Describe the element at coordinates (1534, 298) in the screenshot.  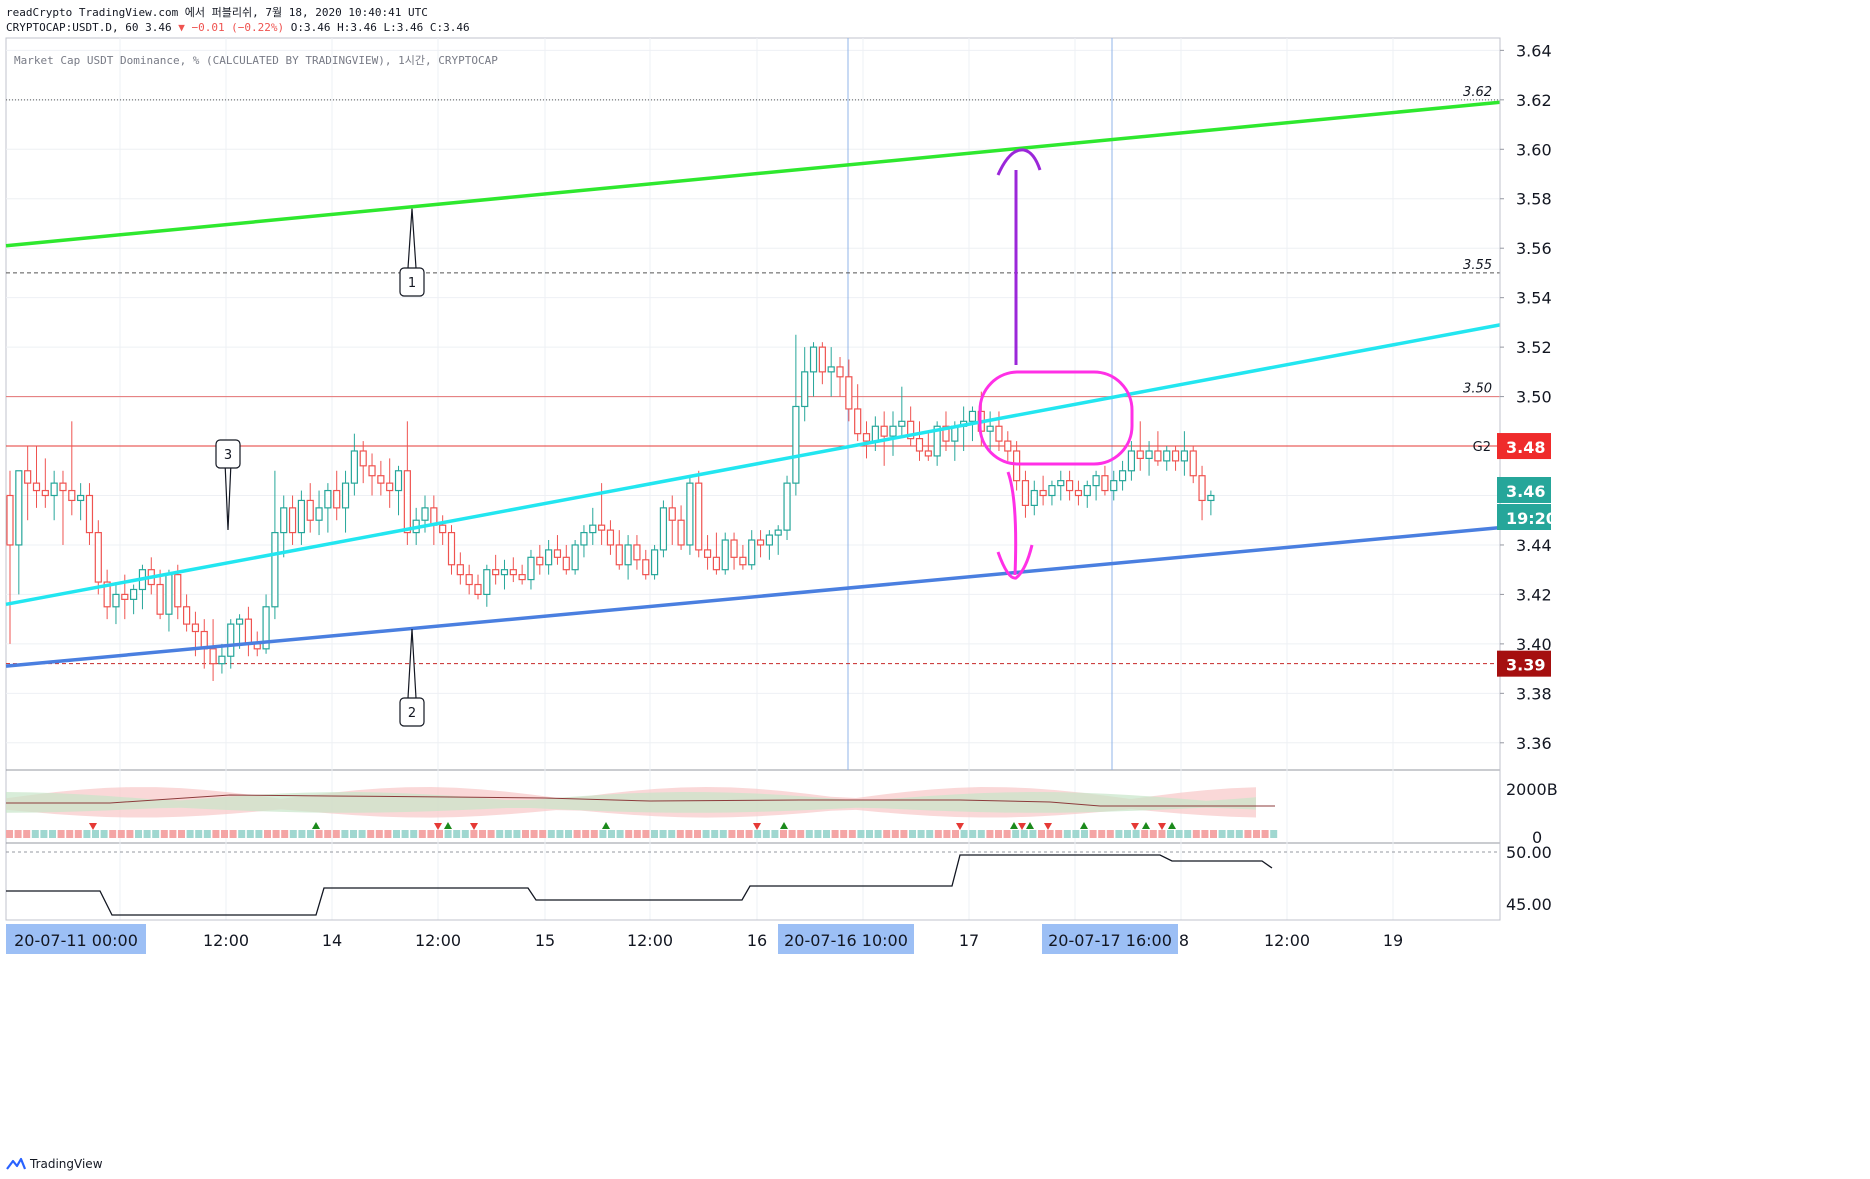
I see `price-tick-label: 3.54` at that location.